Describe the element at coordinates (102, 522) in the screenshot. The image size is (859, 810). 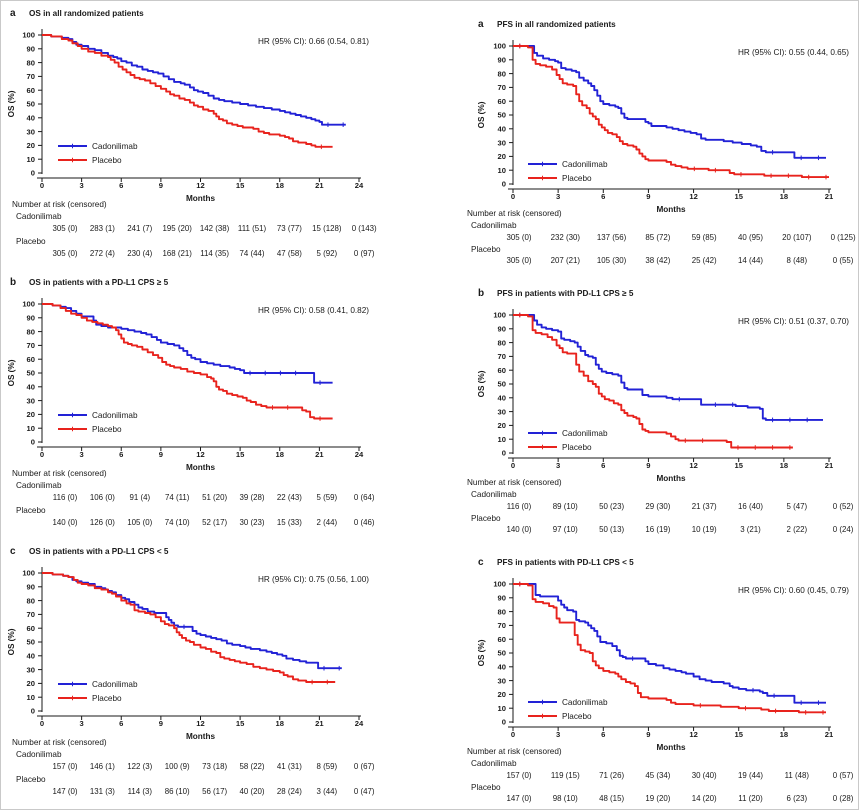
I see `risk-value: 126 (0)` at that location.